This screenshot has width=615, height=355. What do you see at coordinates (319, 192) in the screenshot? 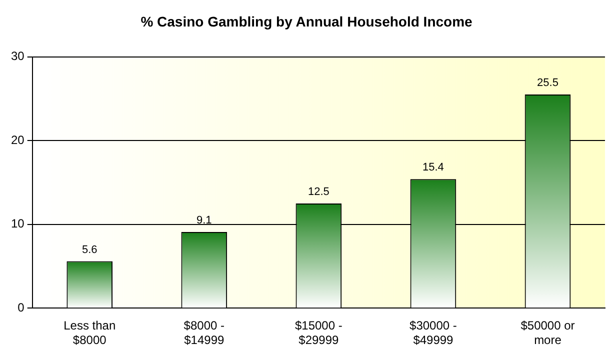
I see `data-label: 12.5` at bounding box center [319, 192].